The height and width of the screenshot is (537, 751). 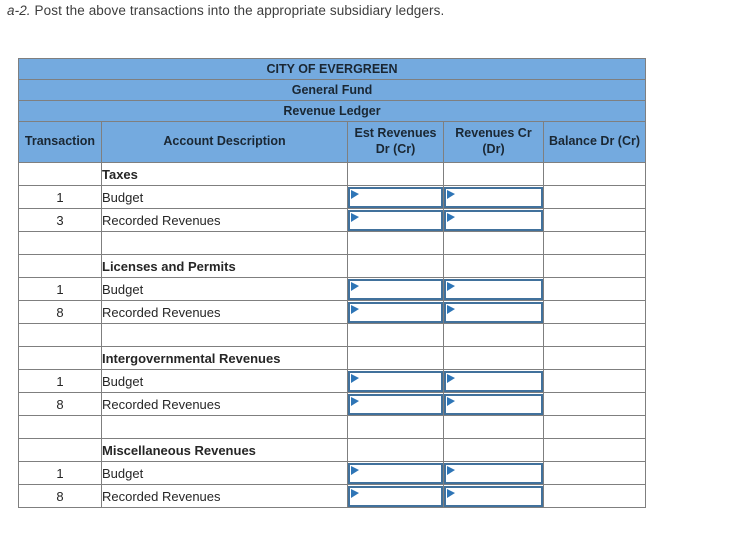 I want to click on section-header-row: Taxes, so click(x=332, y=174).